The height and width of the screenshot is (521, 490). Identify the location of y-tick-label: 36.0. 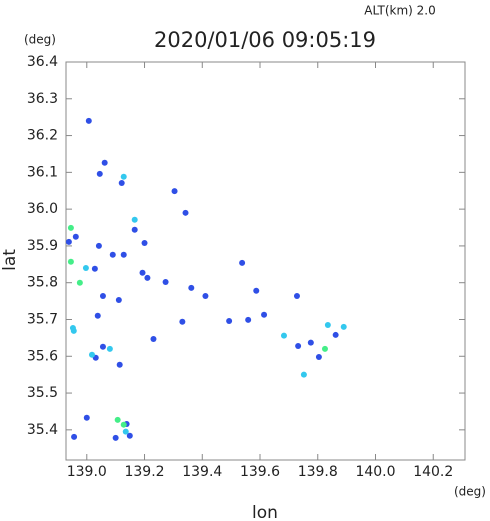
(42, 209).